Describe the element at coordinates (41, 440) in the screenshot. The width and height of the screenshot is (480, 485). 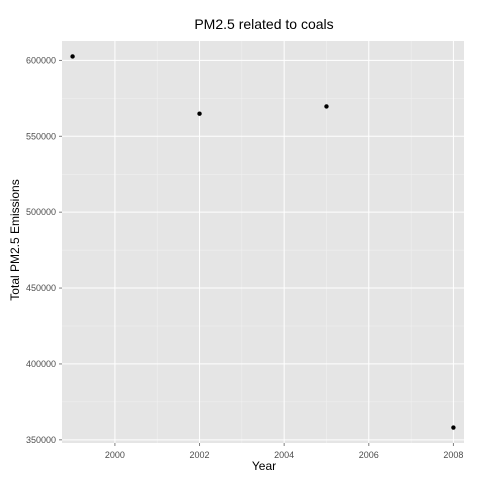
I see `y-tick-label: 350000` at that location.